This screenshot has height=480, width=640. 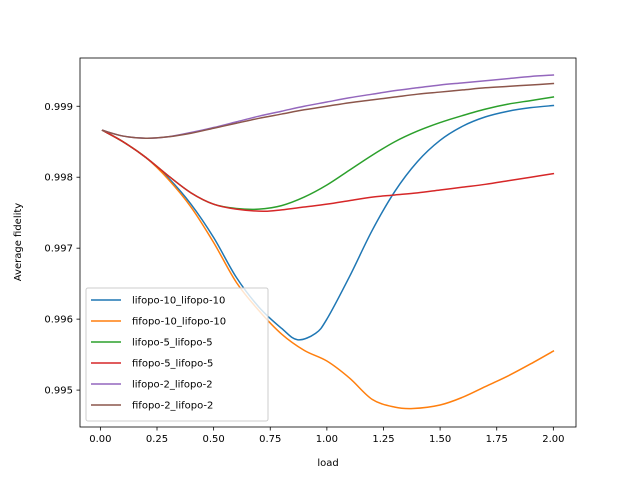 What do you see at coordinates (553, 439) in the screenshot?
I see `x-tick-label: 2.00` at bounding box center [553, 439].